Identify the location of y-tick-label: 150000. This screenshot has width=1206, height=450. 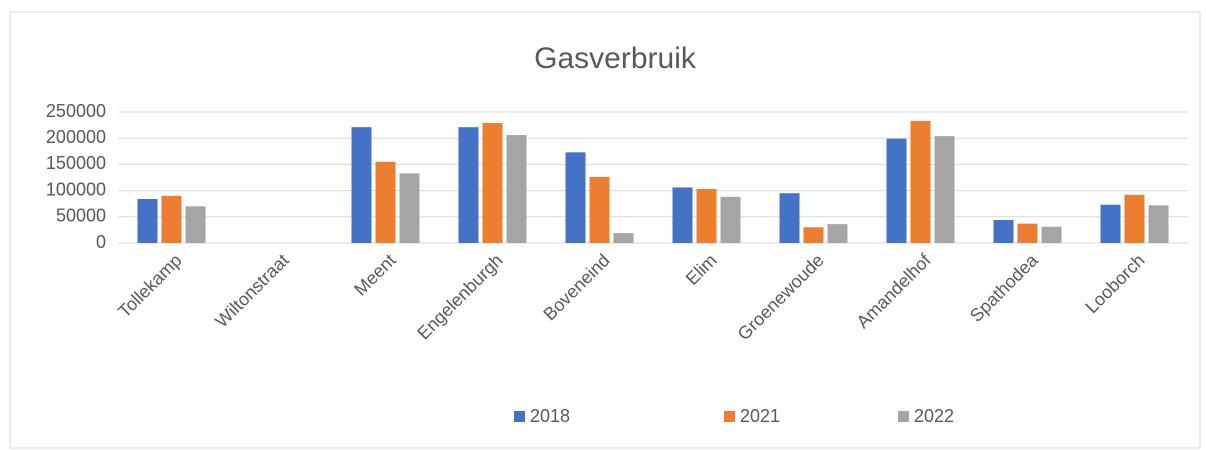
(76, 163).